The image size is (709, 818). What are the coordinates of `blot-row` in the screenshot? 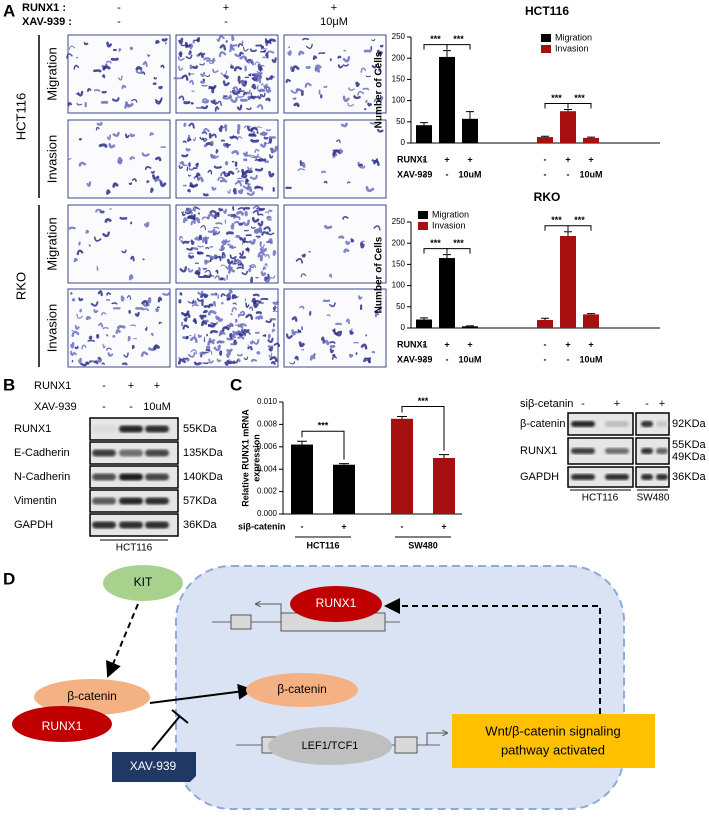 It's located at (134, 453).